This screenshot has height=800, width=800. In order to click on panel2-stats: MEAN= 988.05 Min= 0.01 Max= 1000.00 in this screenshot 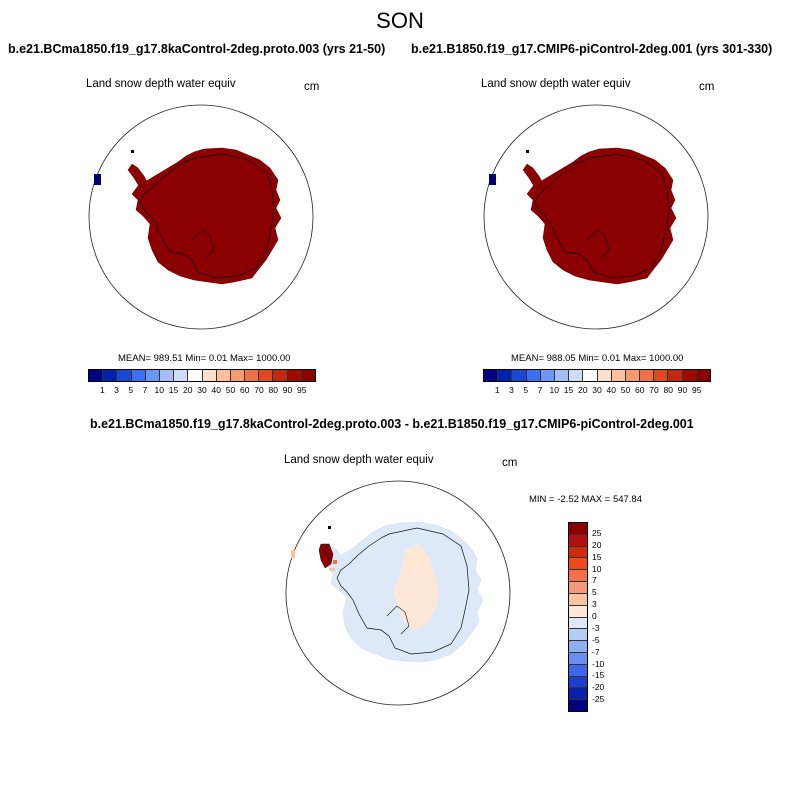, I will do `click(597, 358)`.